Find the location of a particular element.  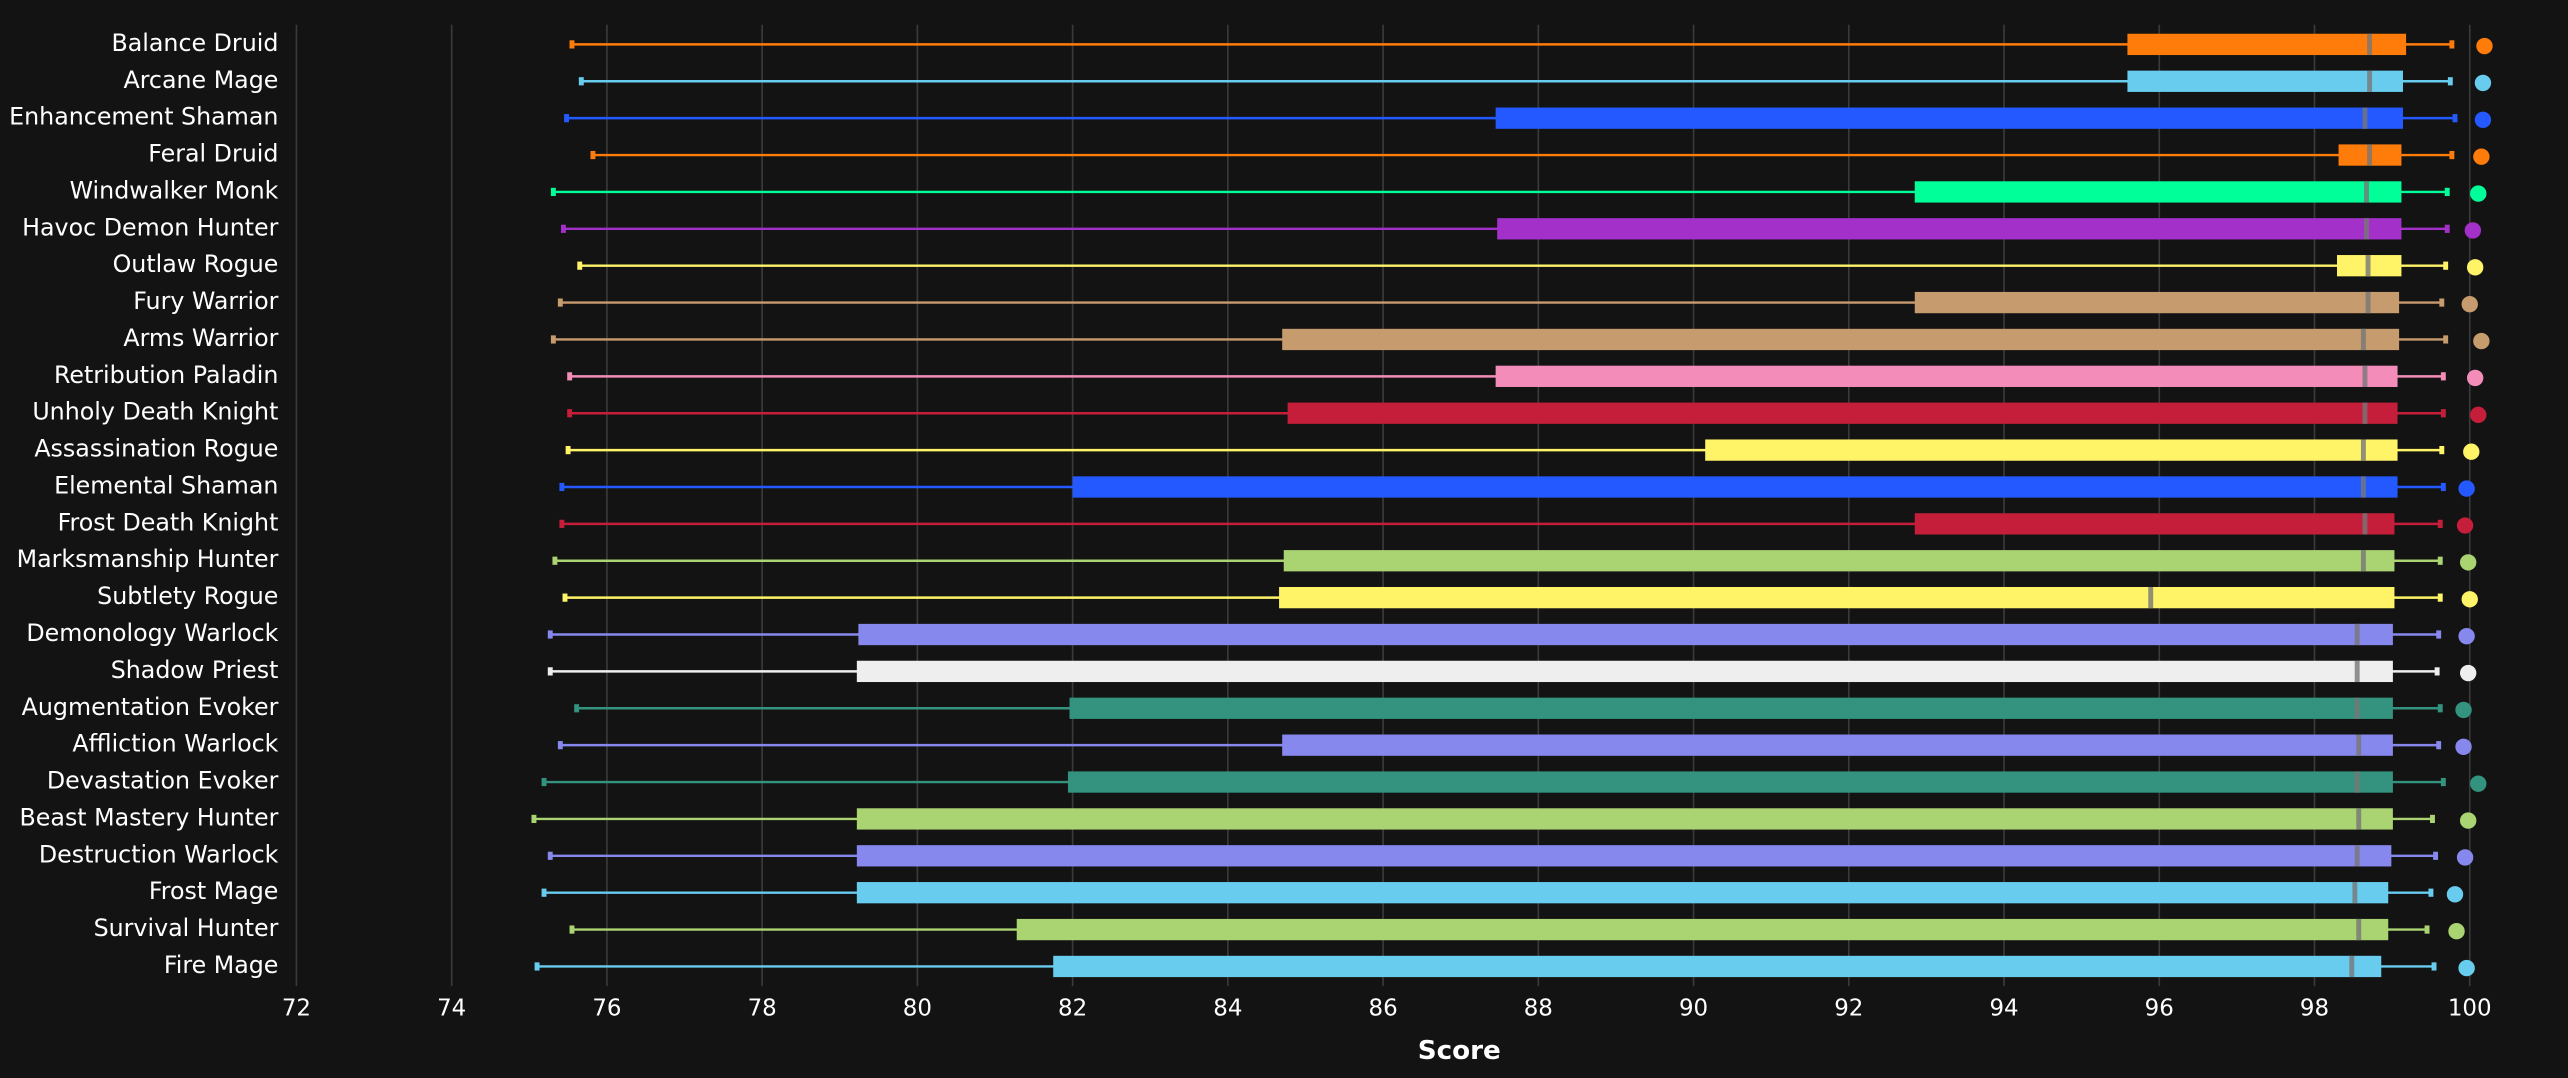

category-label: Windwalker Monk is located at coordinates (174, 190).